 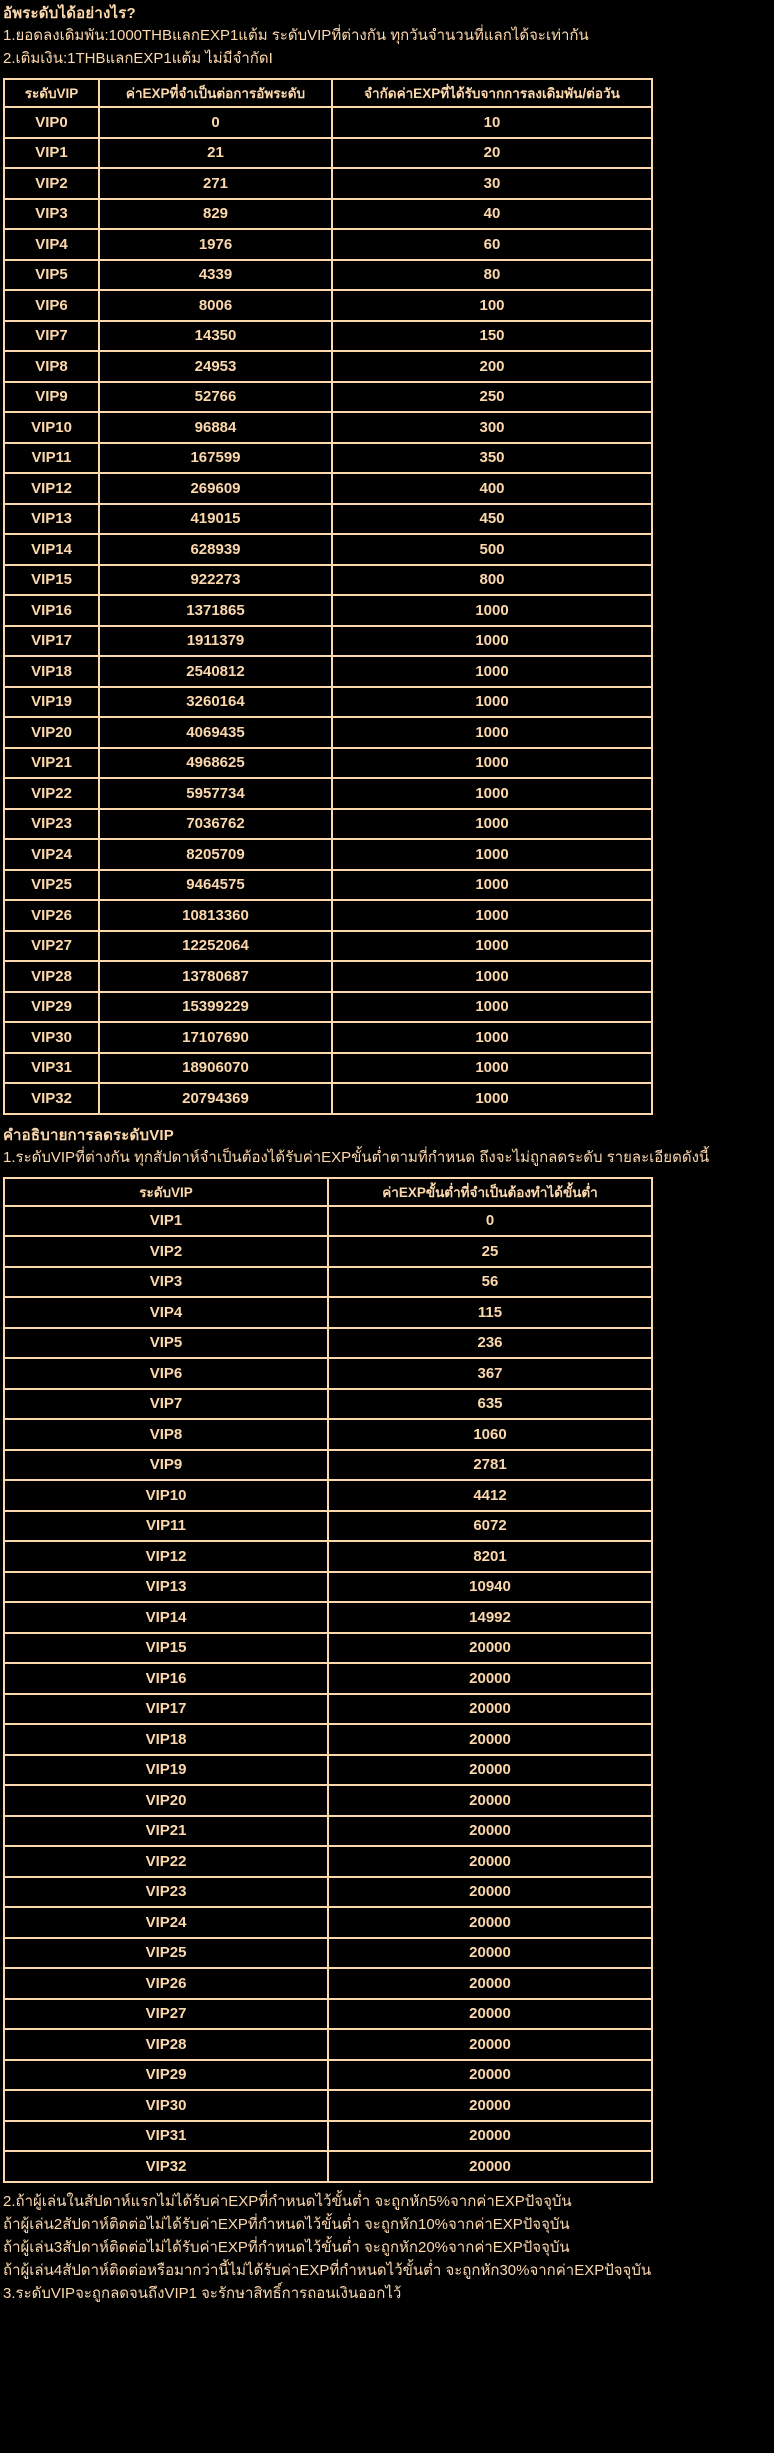 What do you see at coordinates (490, 1342) in the screenshot?
I see `exp-value-cell: 236` at bounding box center [490, 1342].